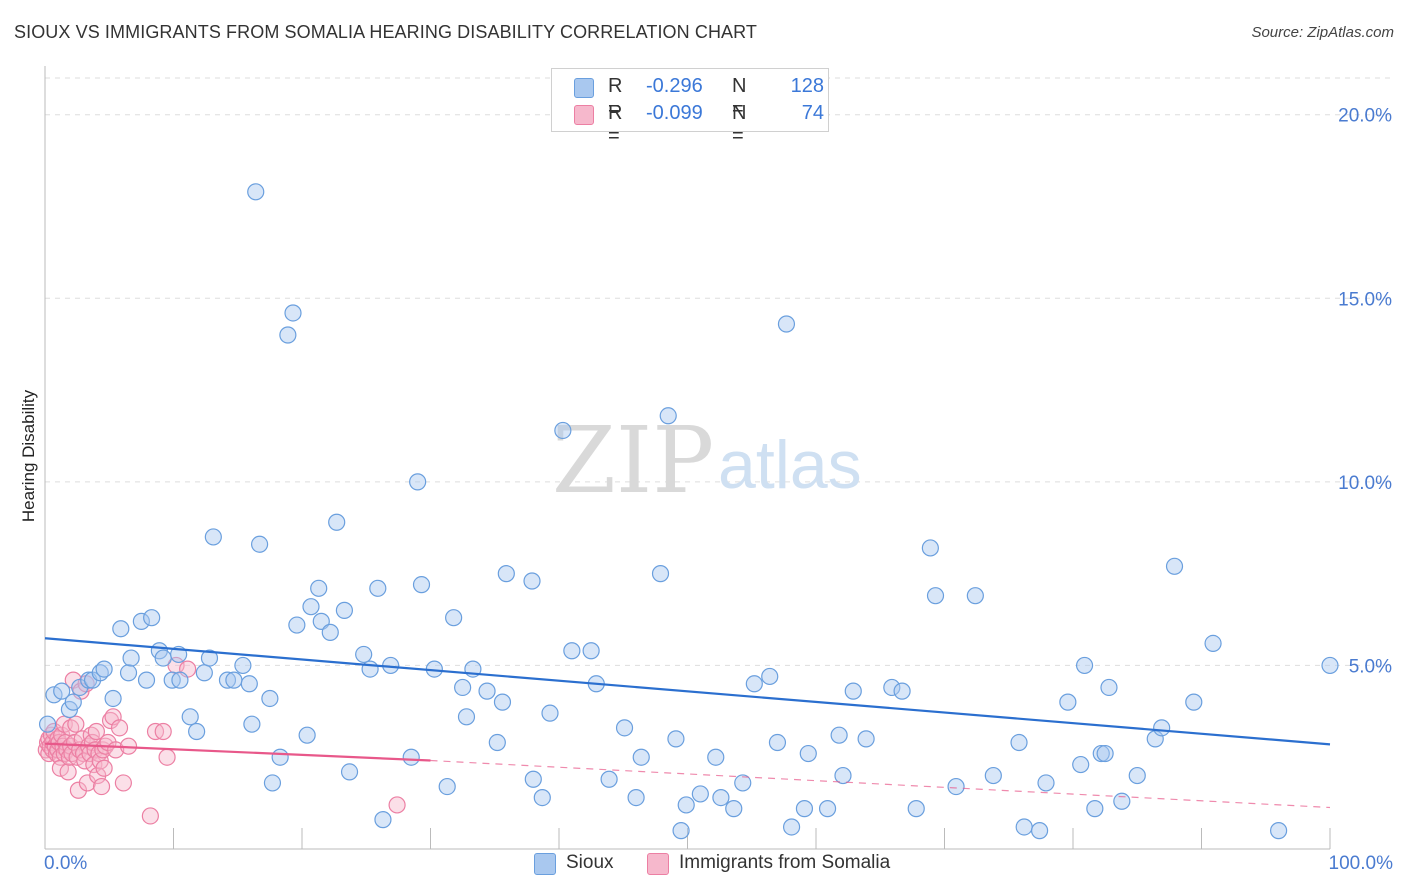 Image resolution: width=1406 pixels, height=892 pixels. Describe the element at coordinates (790, 465) in the screenshot. I see `watermark-atlas: atlas` at that location.